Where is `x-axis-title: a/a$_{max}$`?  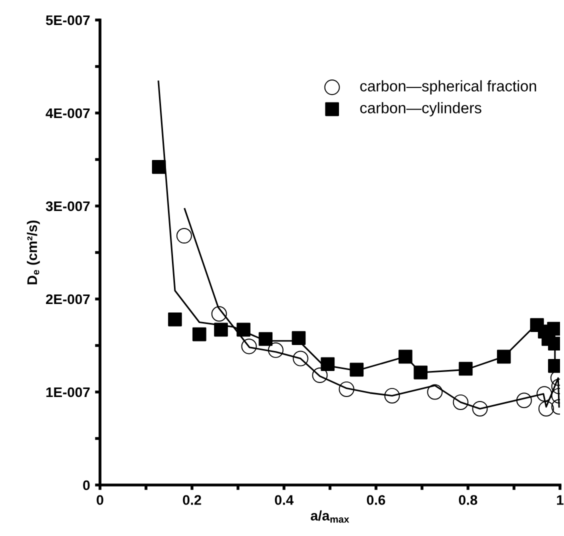
x-axis-title: a/a$_{max}$ is located at coordinates (330, 516).